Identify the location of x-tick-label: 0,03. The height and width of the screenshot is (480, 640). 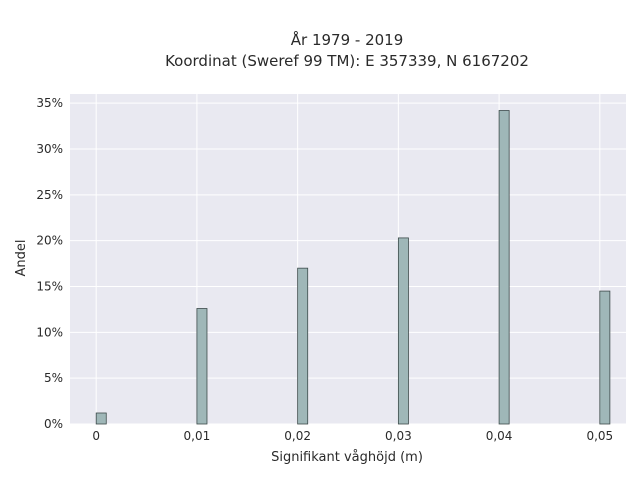
(398, 436).